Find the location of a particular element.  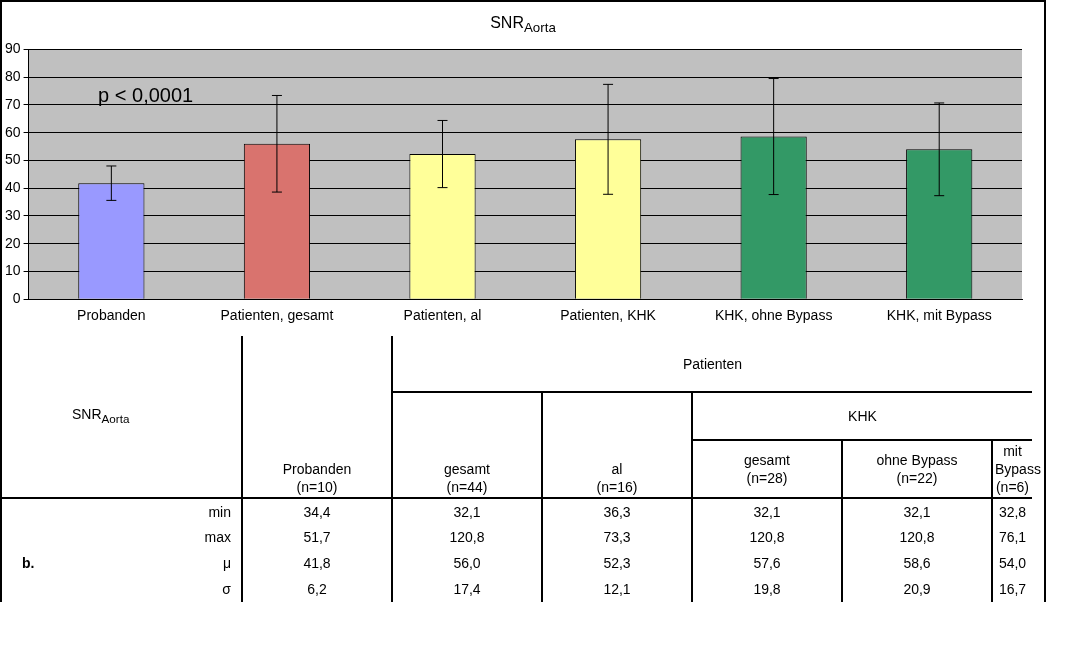

text: Patienten is located at coordinates (712, 364).